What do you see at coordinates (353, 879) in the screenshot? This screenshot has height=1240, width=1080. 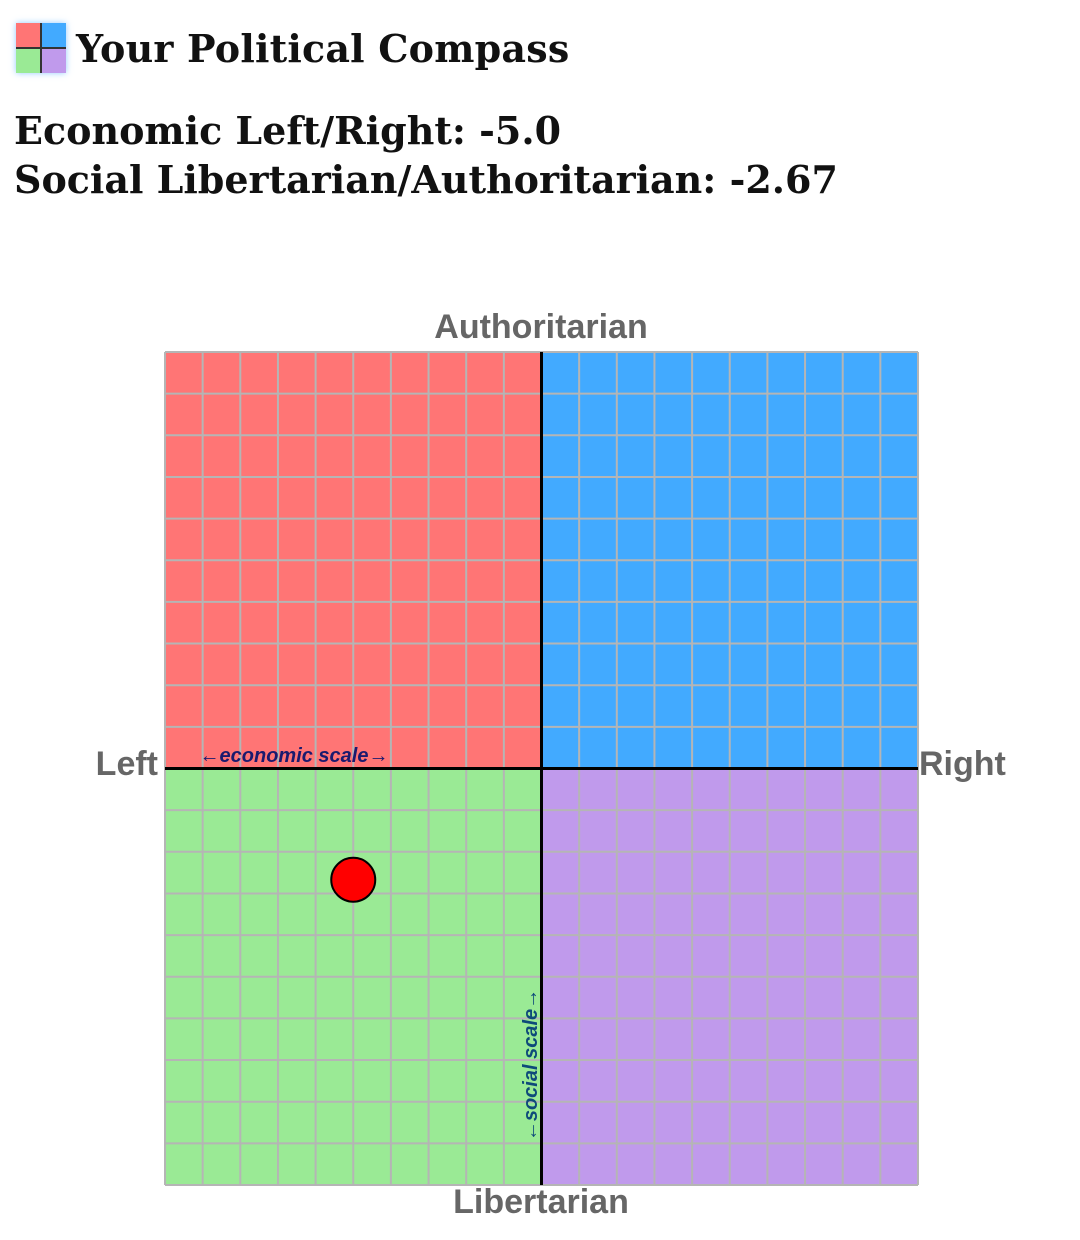 I see `user-position-marker` at bounding box center [353, 879].